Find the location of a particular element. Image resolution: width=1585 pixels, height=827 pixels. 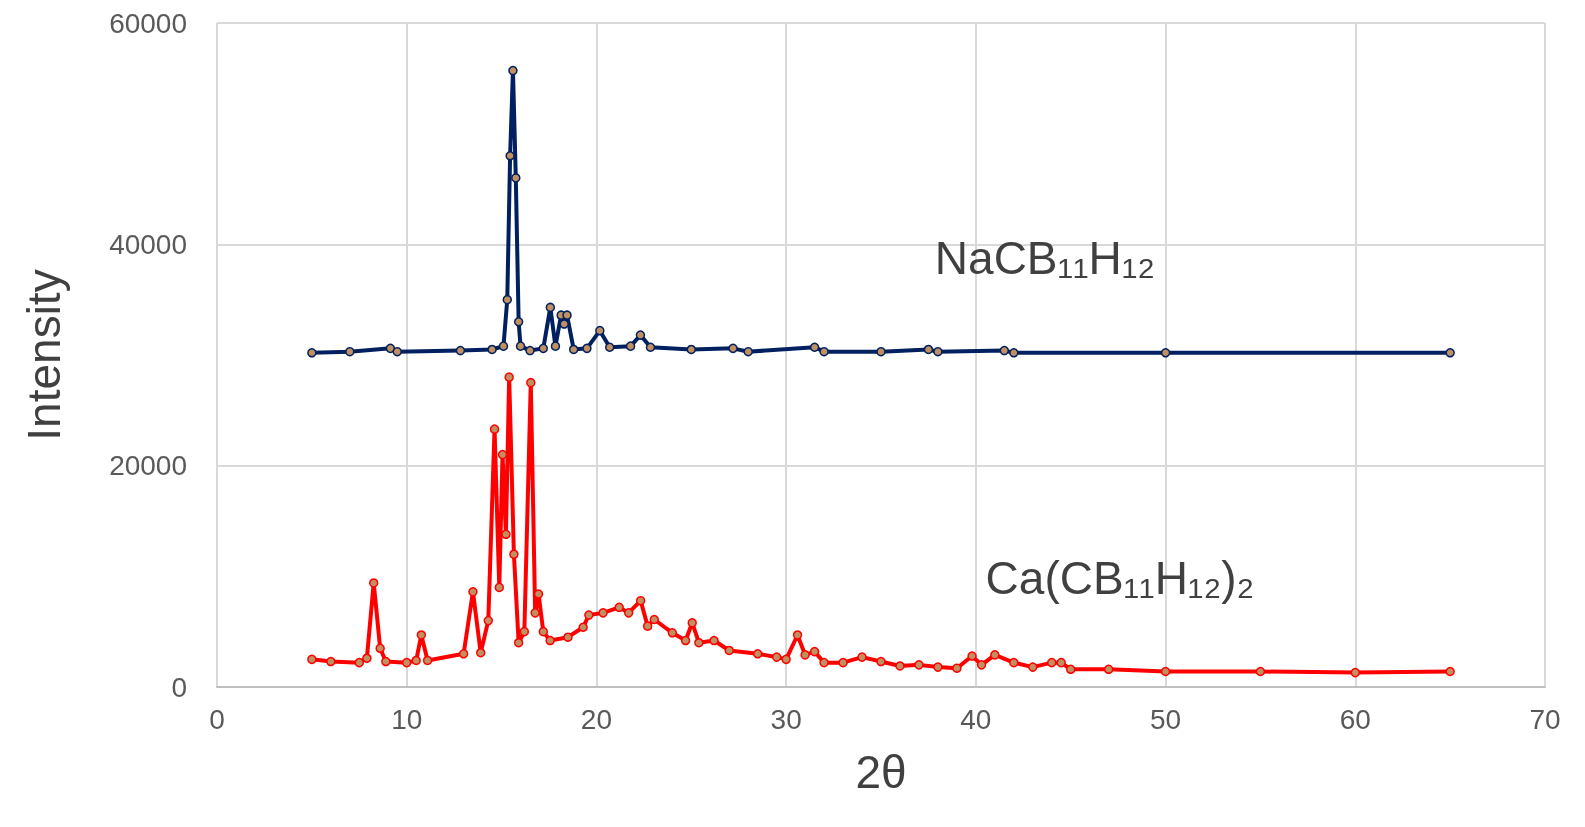

series-label: Ca(CB₁₁H₁₂)₂ is located at coordinates (1120, 578).